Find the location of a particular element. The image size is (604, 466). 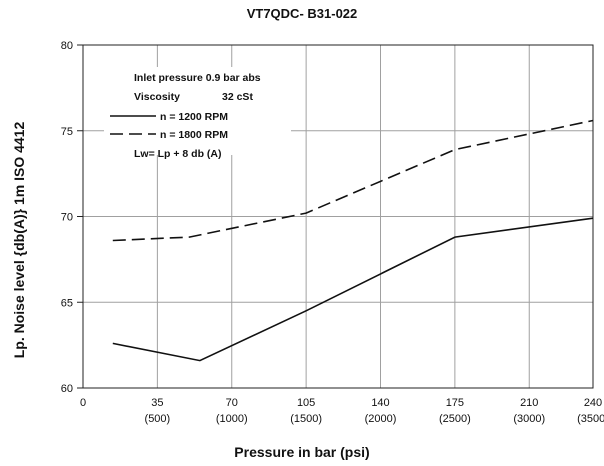

x-tick-label: 240 is located at coordinates (593, 403).